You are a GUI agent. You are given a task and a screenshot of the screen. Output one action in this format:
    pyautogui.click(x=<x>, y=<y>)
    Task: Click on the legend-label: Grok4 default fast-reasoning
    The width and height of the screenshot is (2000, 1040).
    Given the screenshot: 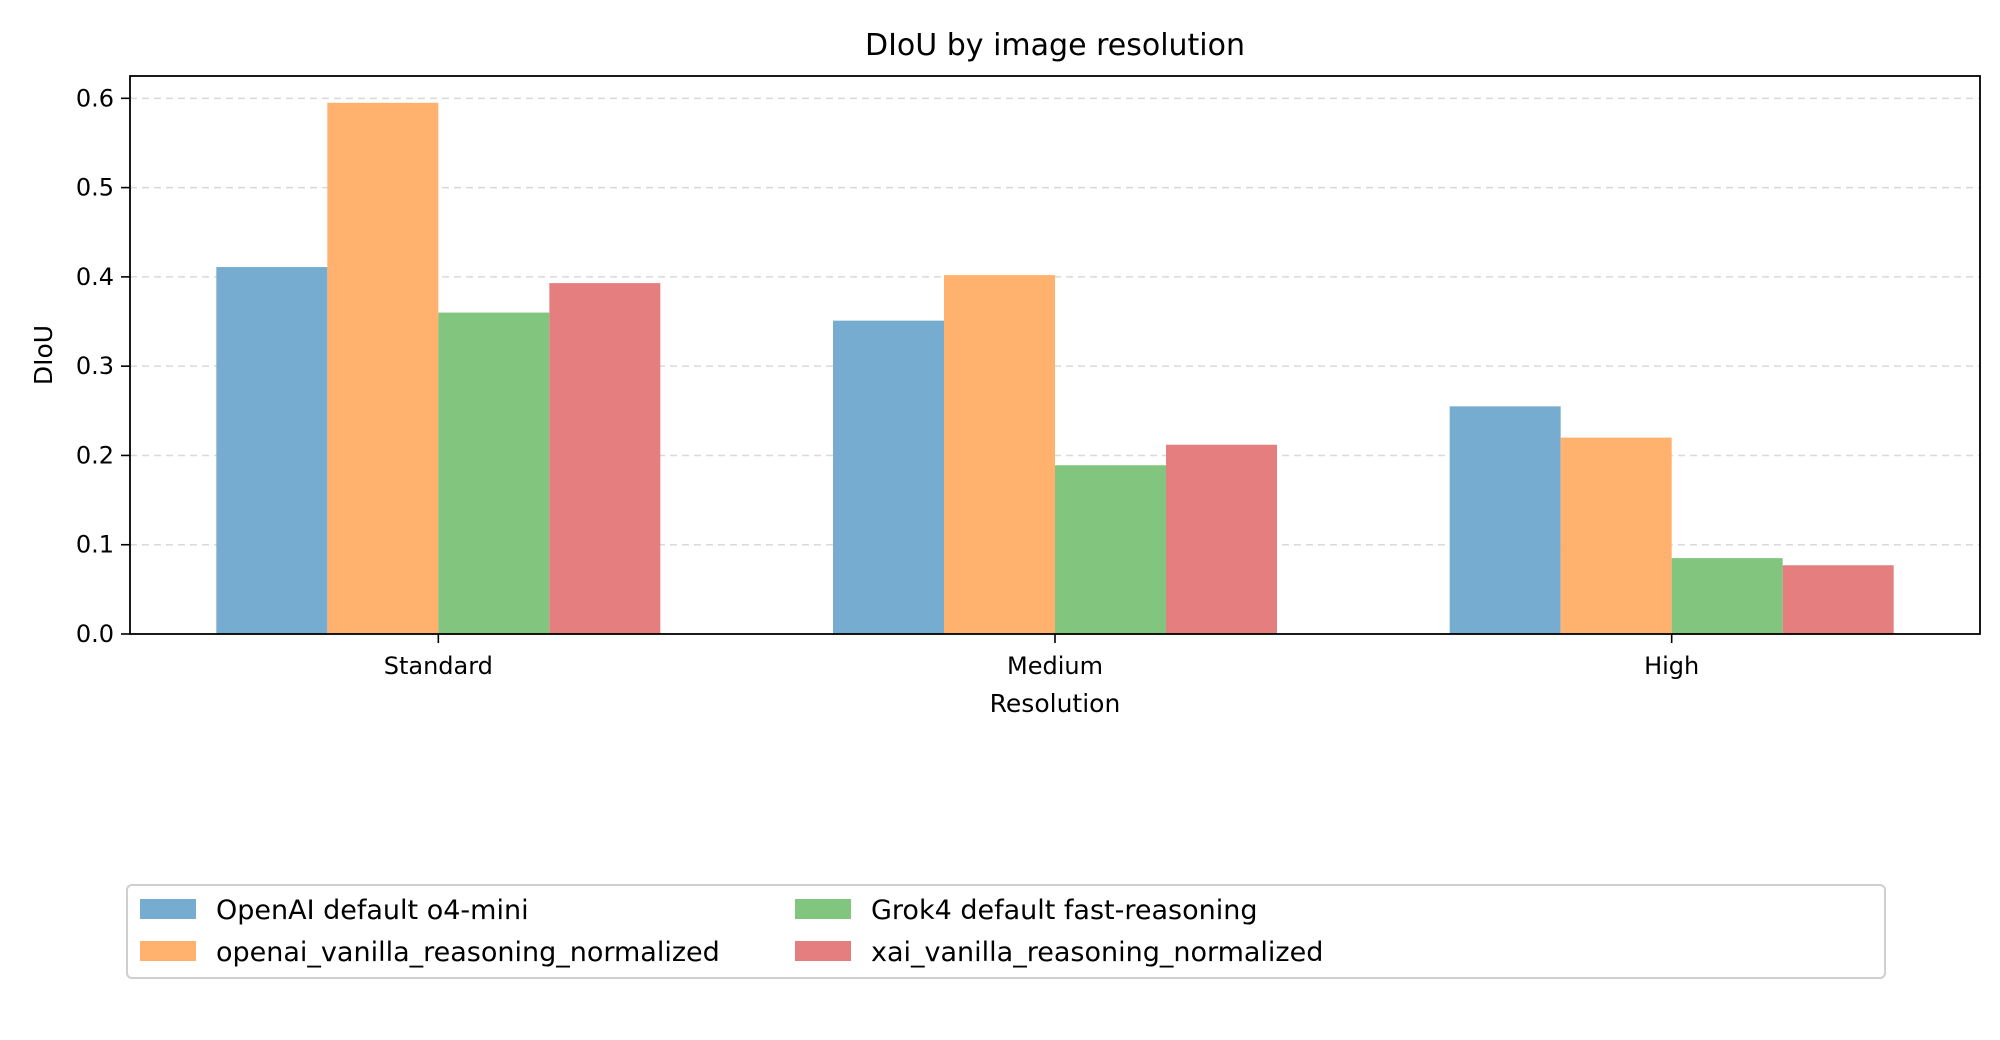 What is the action you would take?
    pyautogui.click(x=1064, y=910)
    